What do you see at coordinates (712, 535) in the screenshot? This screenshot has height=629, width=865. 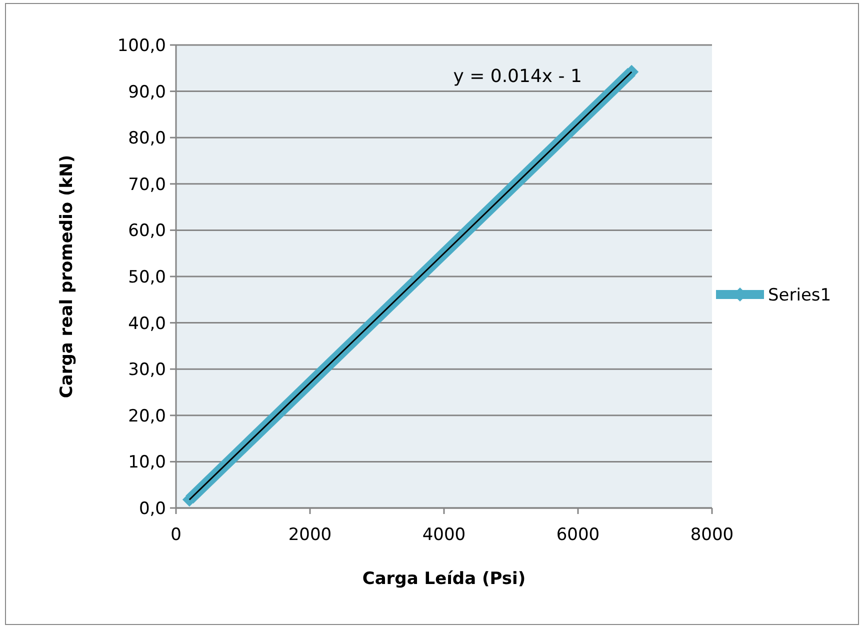 I see `x-tick-label: 8000` at bounding box center [712, 535].